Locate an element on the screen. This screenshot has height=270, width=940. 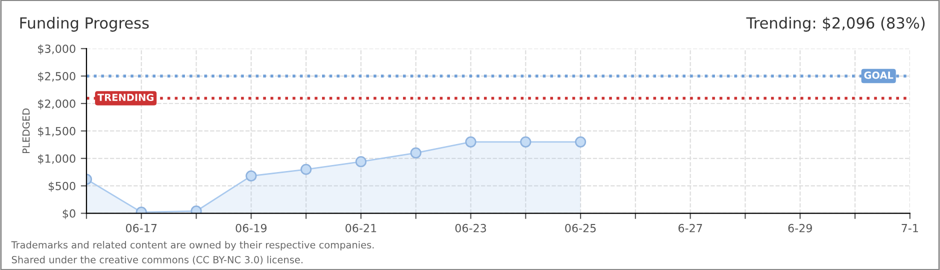
x-tick-label: 06-23 is located at coordinates (470, 228).